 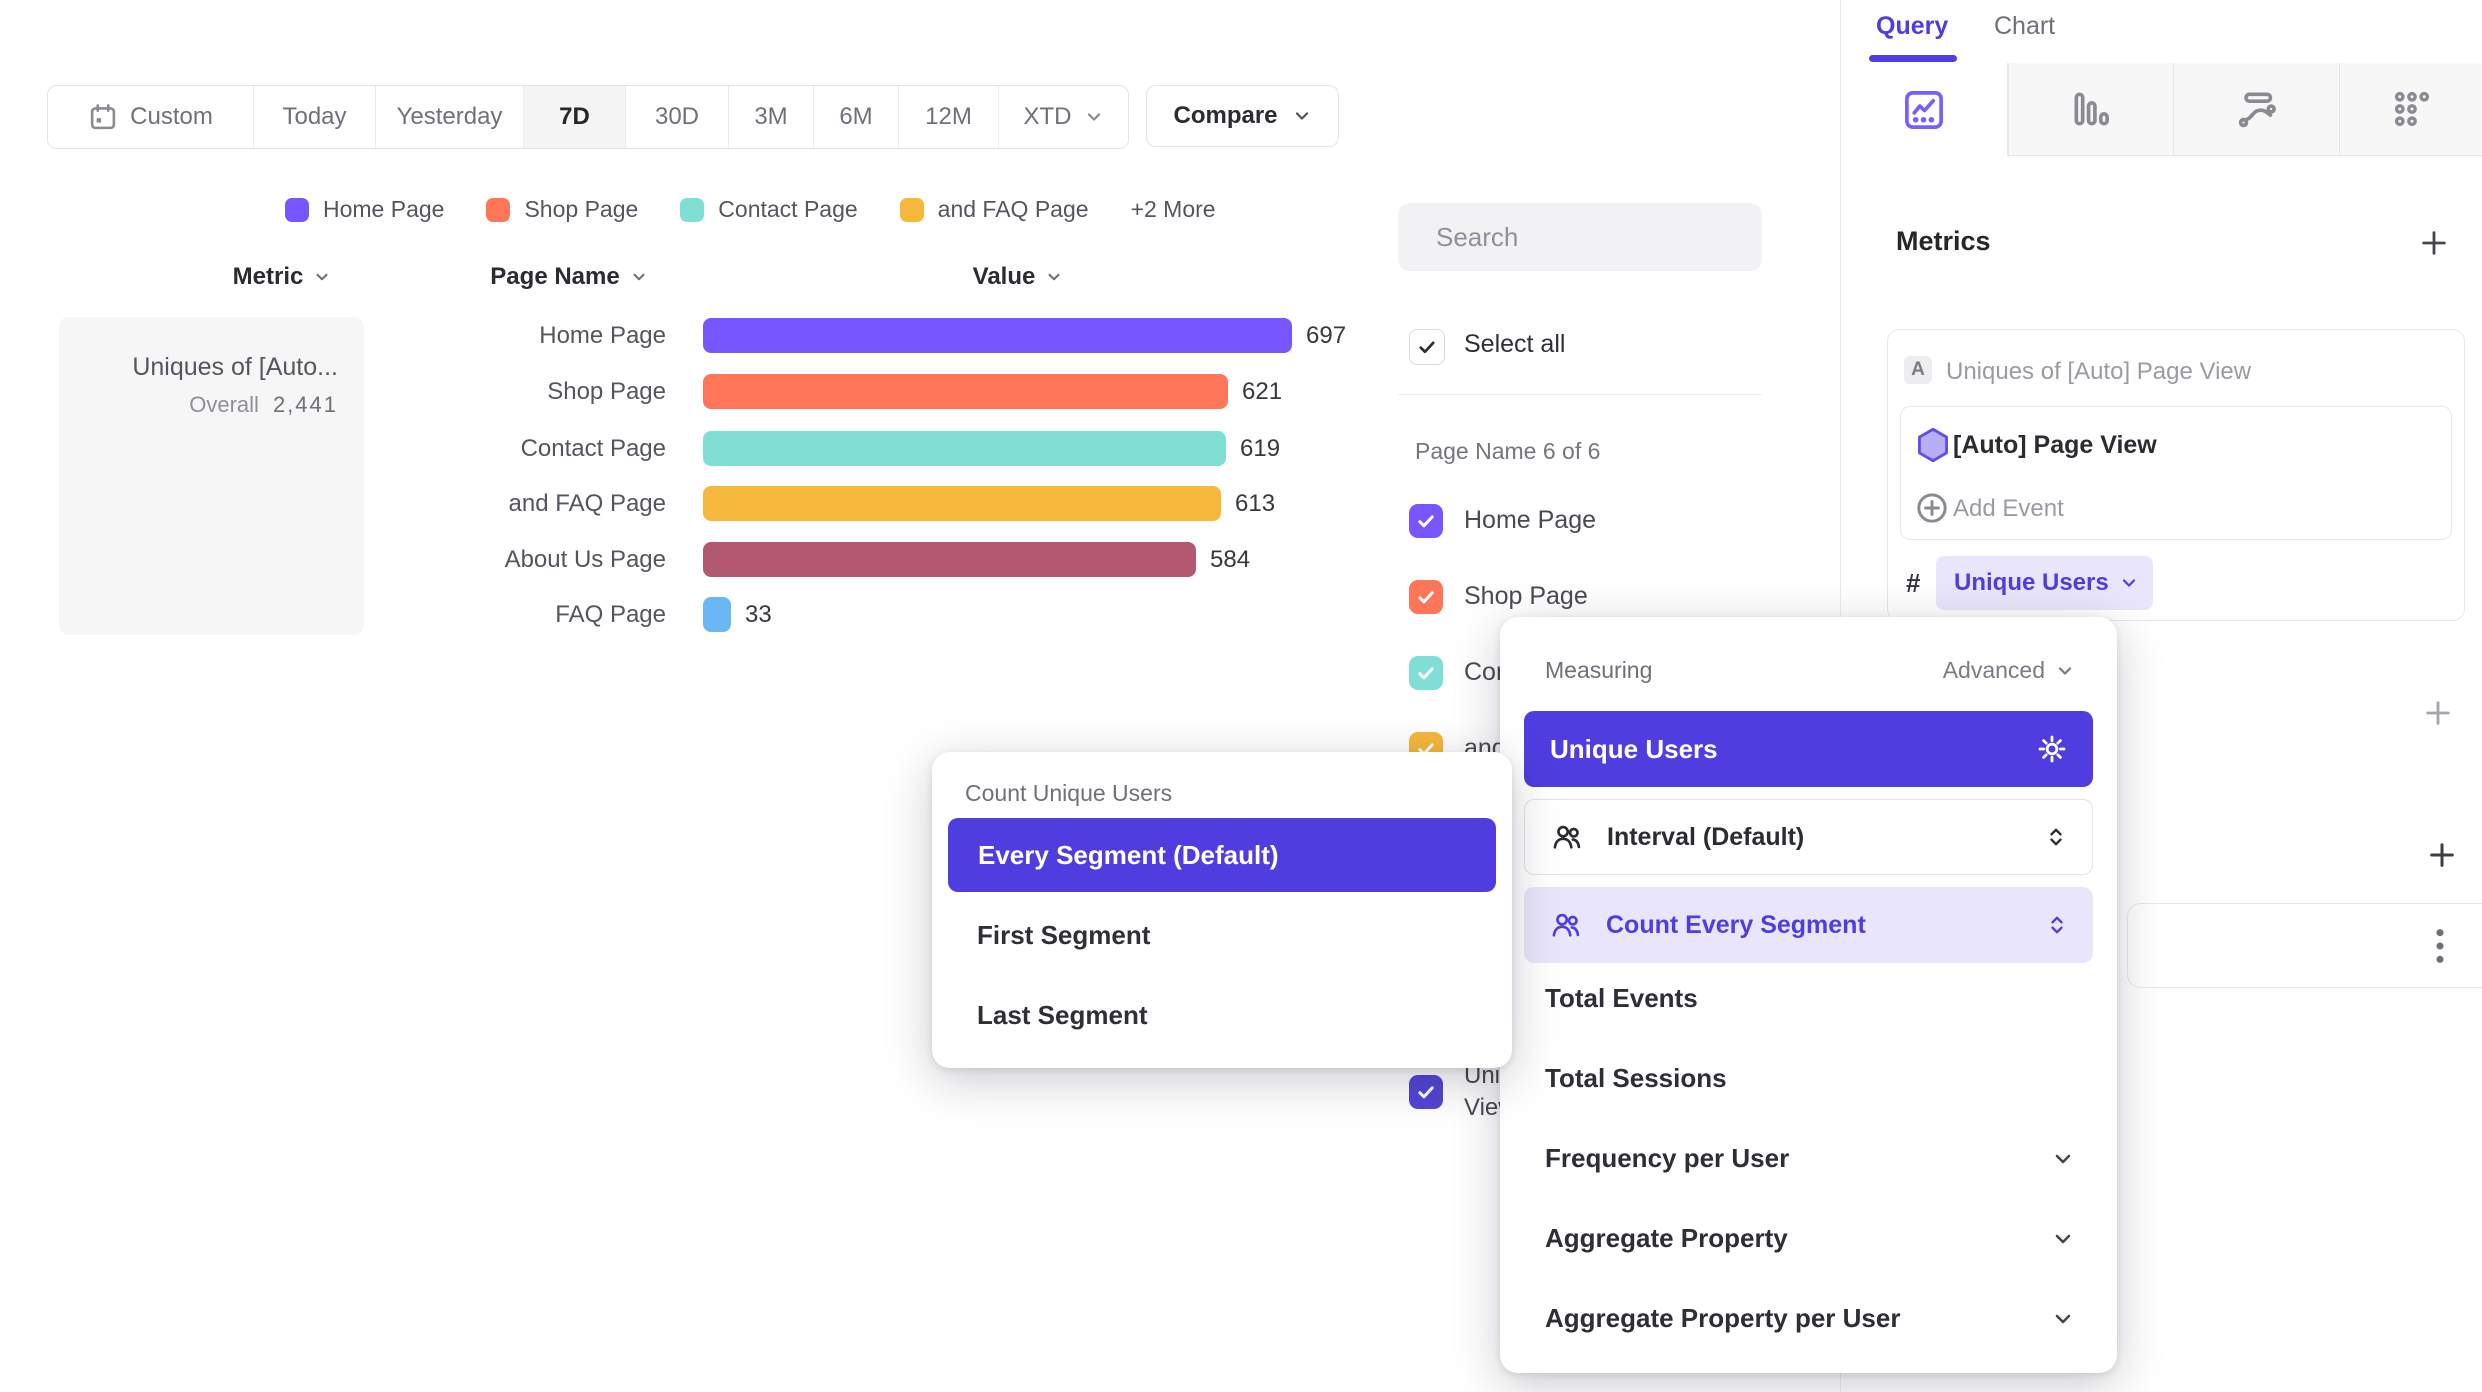 What do you see at coordinates (1222, 855) in the screenshot?
I see `count-option-every-segment: Every Segment (Default)` at bounding box center [1222, 855].